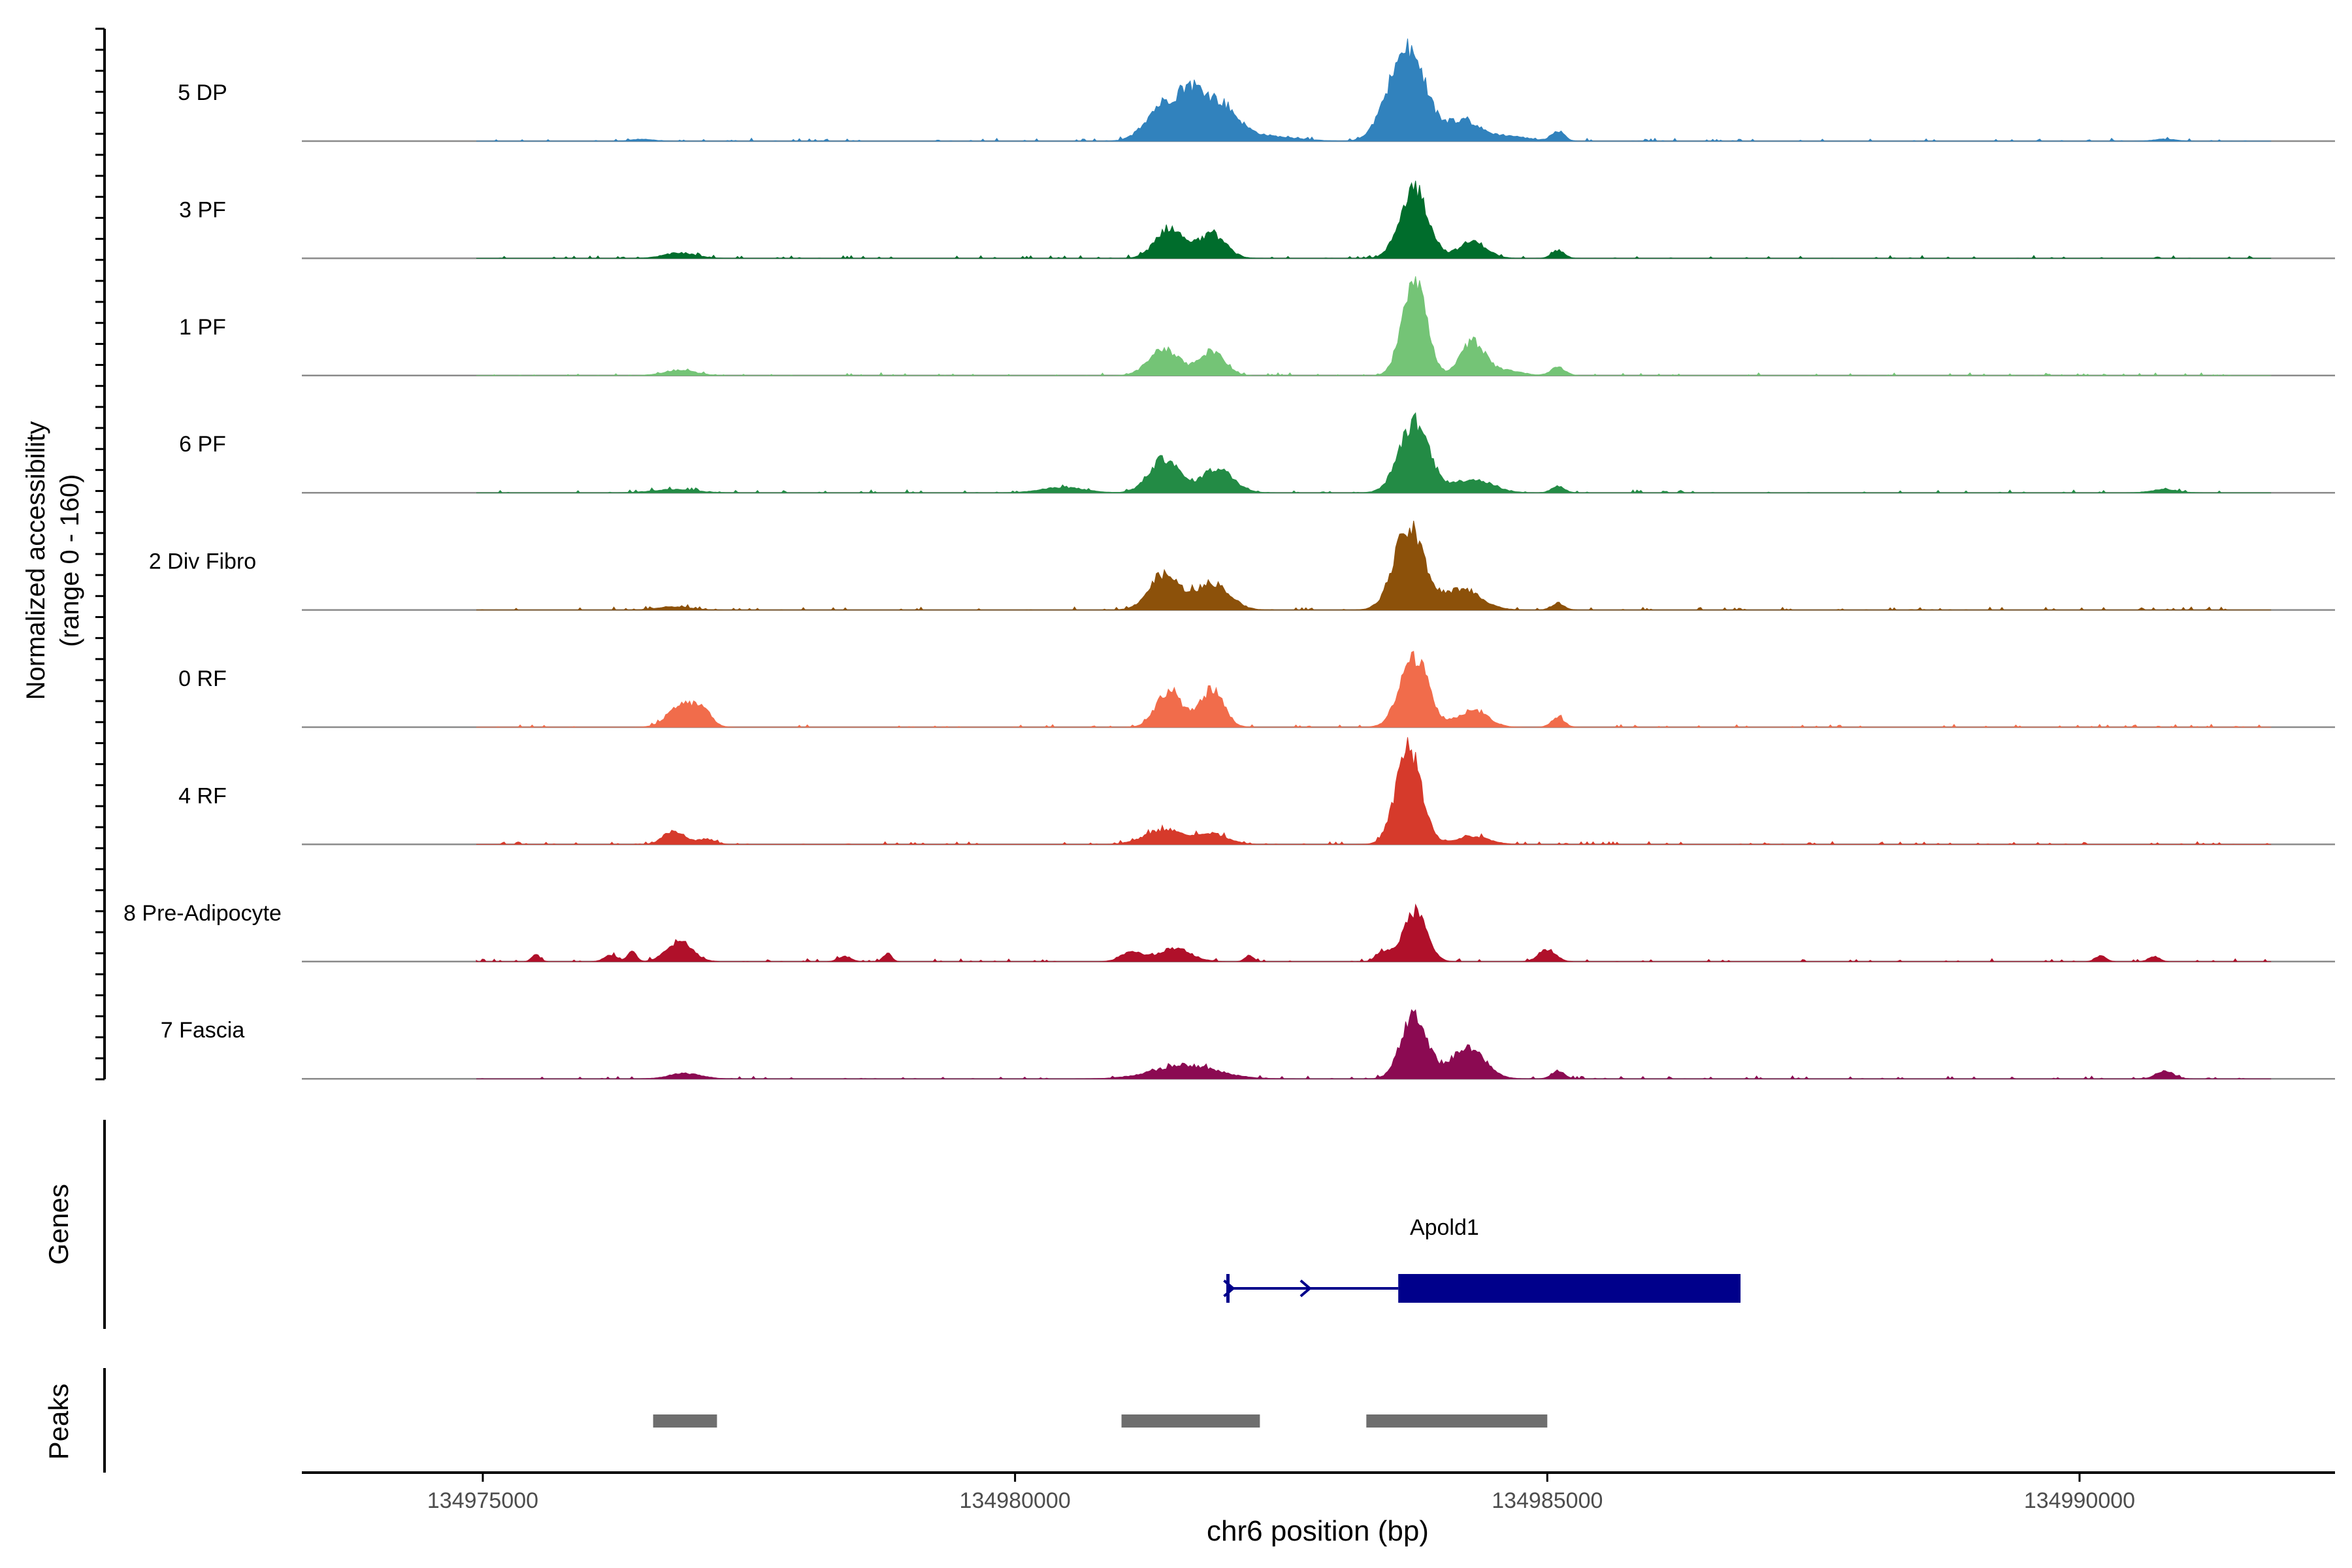  What do you see at coordinates (202, 327) in the screenshot?
I see `track-label: 1 PF` at bounding box center [202, 327].